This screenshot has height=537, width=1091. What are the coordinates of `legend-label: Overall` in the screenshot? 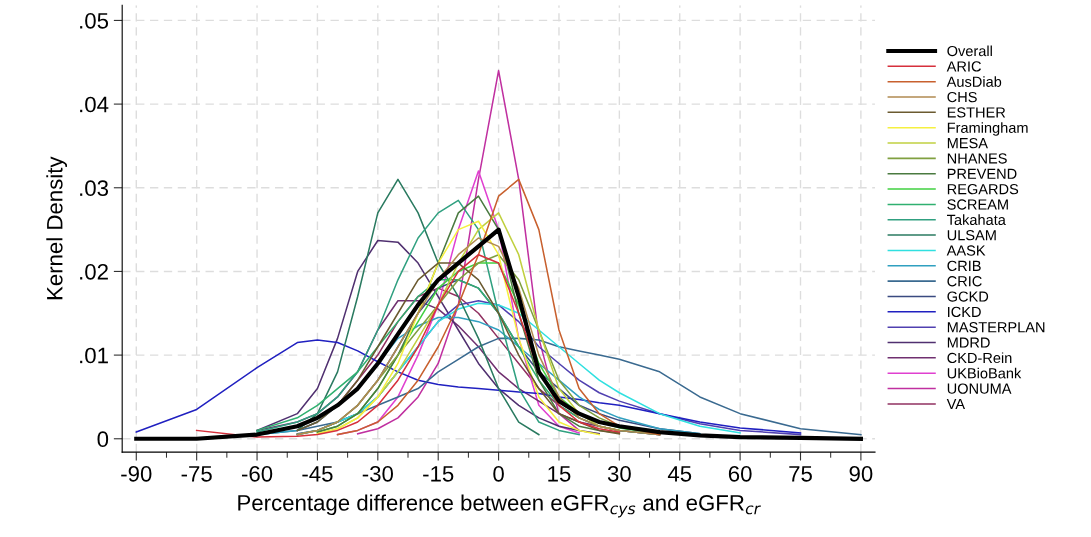 It's located at (969, 51).